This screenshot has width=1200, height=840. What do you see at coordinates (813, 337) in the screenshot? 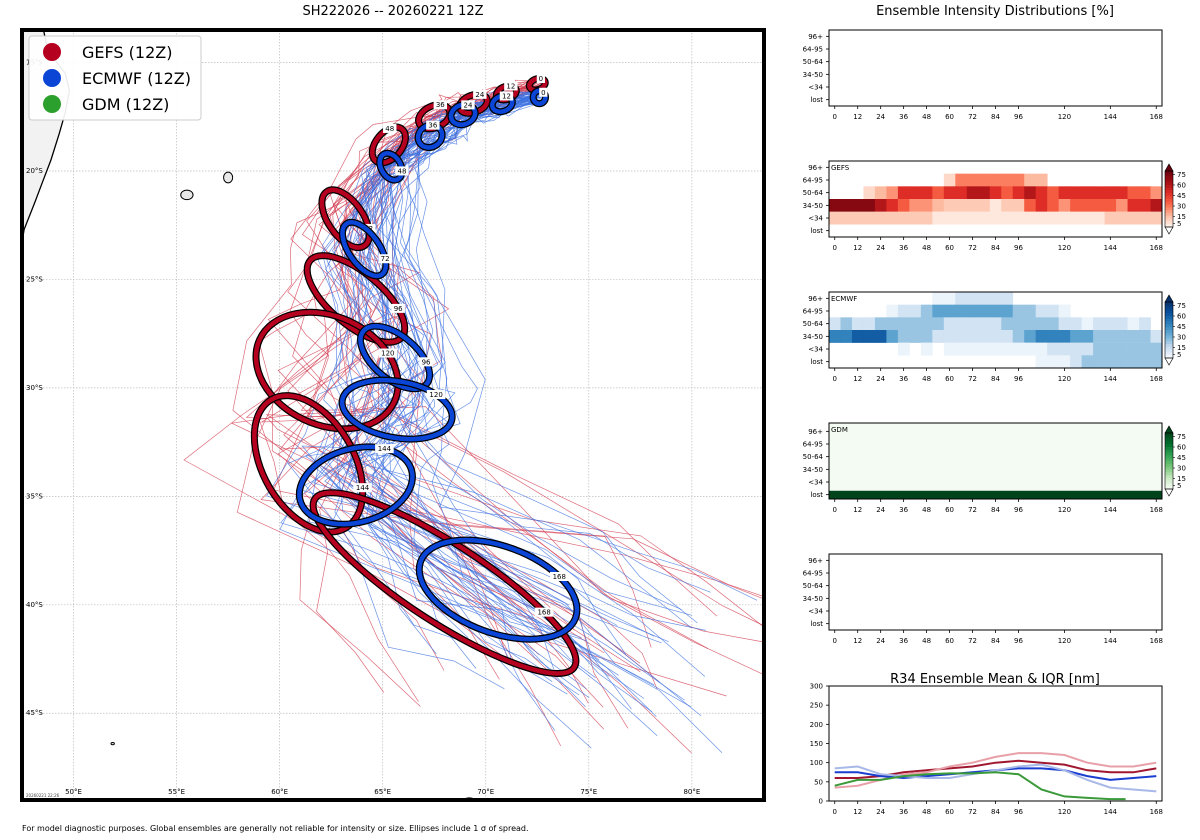
I see `intensity-category-label: 34-50` at bounding box center [813, 337].